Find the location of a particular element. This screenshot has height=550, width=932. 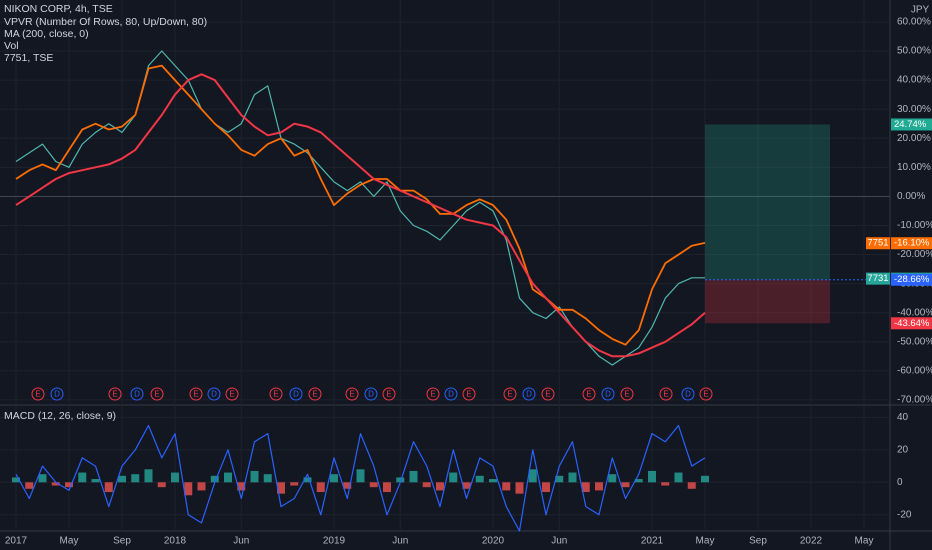

x-tick-label: 2019 is located at coordinates (334, 541).